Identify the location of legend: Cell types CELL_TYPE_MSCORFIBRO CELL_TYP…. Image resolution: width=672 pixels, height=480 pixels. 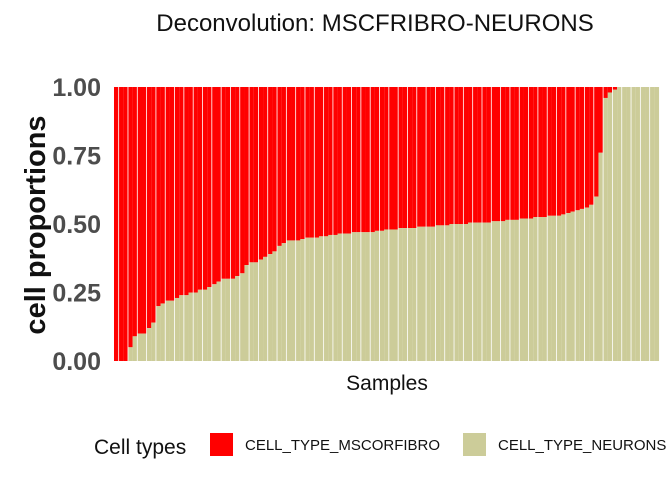
(380, 446).